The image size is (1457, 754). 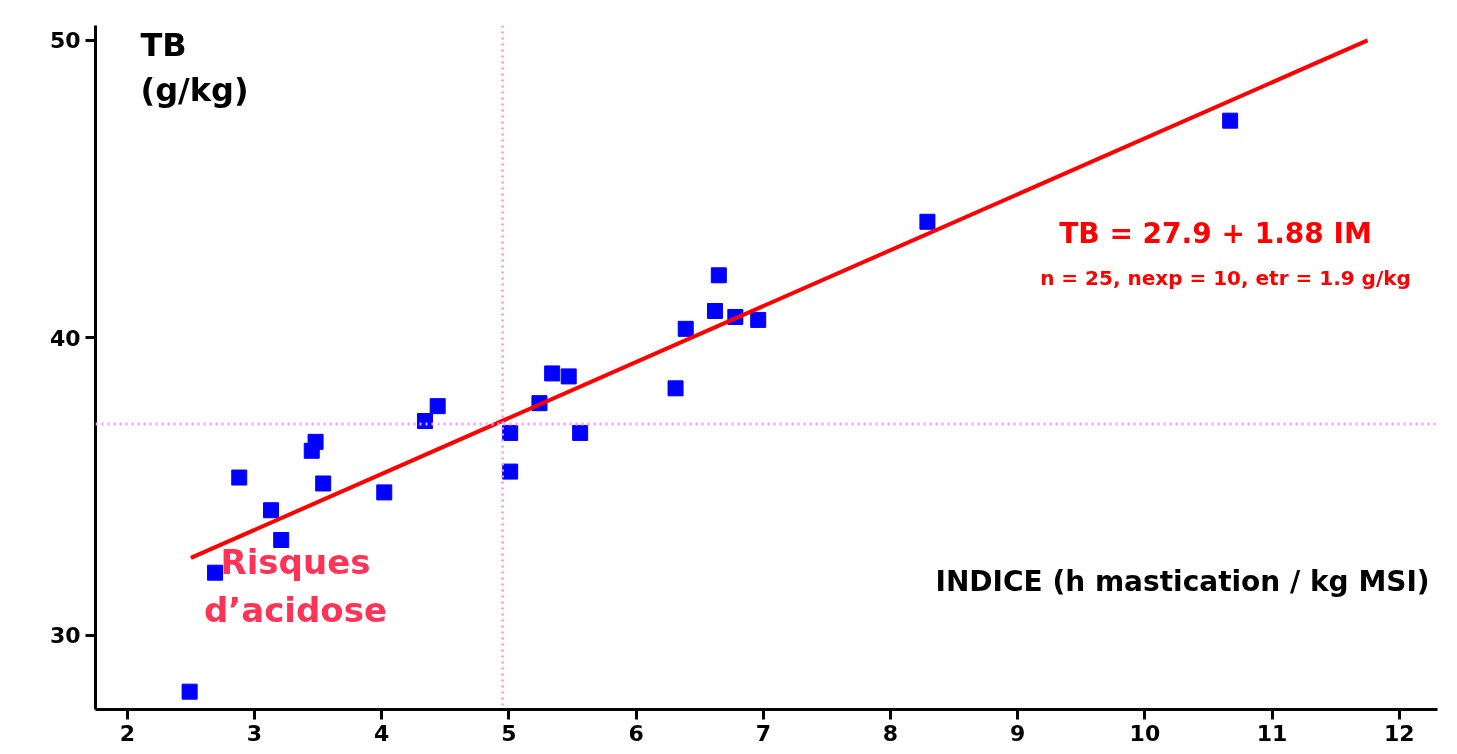 I want to click on annotation: TB = 27.9 + 1.88 IM, so click(x=1215, y=233).